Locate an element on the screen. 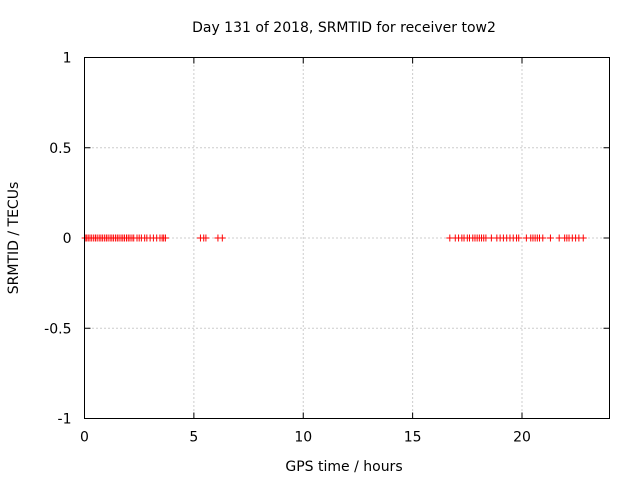  y-tick-label: -0.5 is located at coordinates (57, 329).